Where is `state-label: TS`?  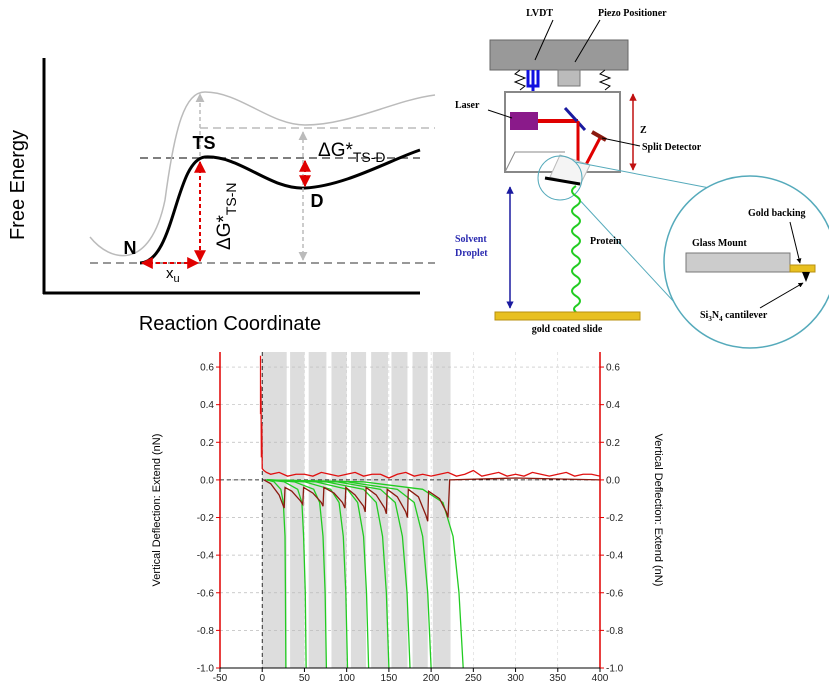 state-label: TS is located at coordinates (203, 143).